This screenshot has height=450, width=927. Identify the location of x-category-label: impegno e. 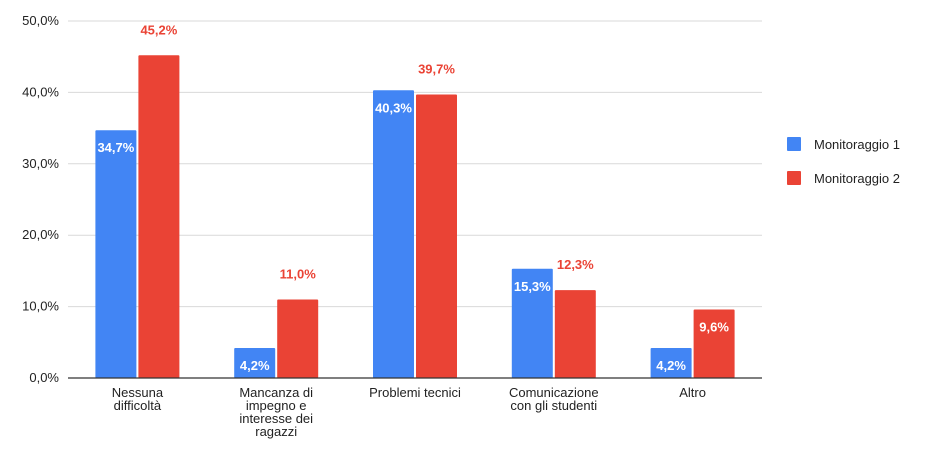
(276, 405).